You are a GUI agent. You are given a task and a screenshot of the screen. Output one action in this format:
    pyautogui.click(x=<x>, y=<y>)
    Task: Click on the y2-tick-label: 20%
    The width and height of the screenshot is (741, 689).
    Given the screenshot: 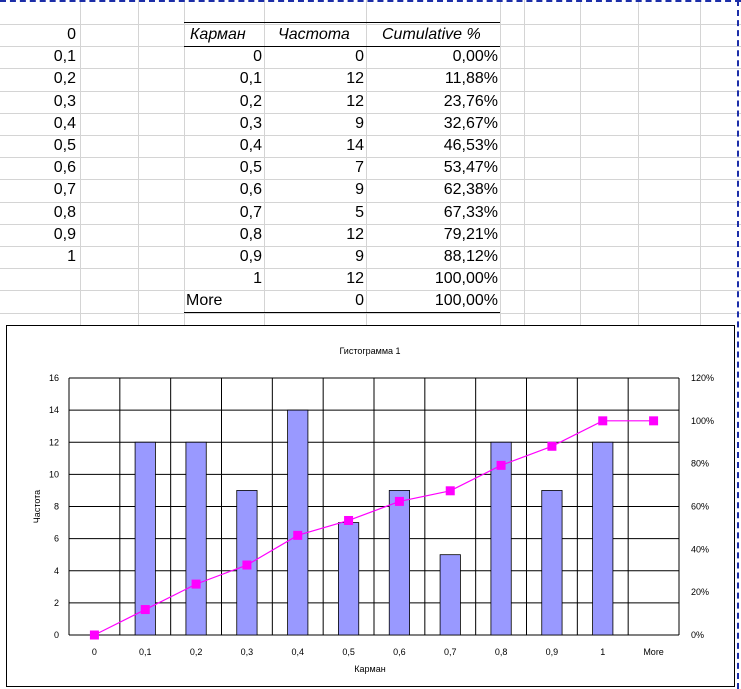 What is the action you would take?
    pyautogui.click(x=700, y=592)
    